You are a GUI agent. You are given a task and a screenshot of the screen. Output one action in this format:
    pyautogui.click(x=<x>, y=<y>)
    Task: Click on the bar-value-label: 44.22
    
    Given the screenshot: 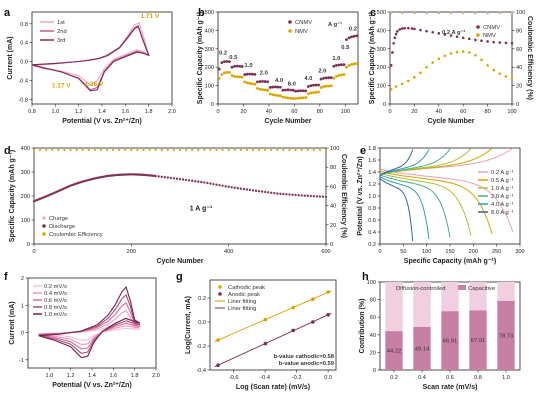 What is the action you would take?
    pyautogui.click(x=394, y=352)
    